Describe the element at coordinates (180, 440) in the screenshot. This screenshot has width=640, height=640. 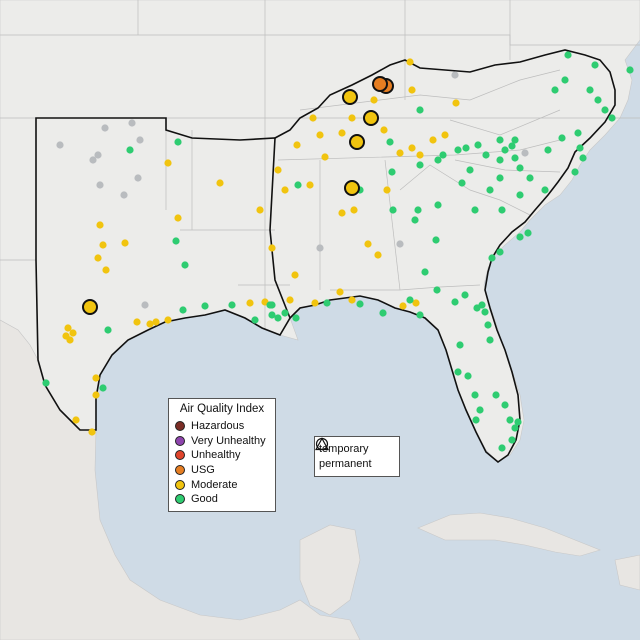
I see `very-unhealthy-swatch-icon` at that location.